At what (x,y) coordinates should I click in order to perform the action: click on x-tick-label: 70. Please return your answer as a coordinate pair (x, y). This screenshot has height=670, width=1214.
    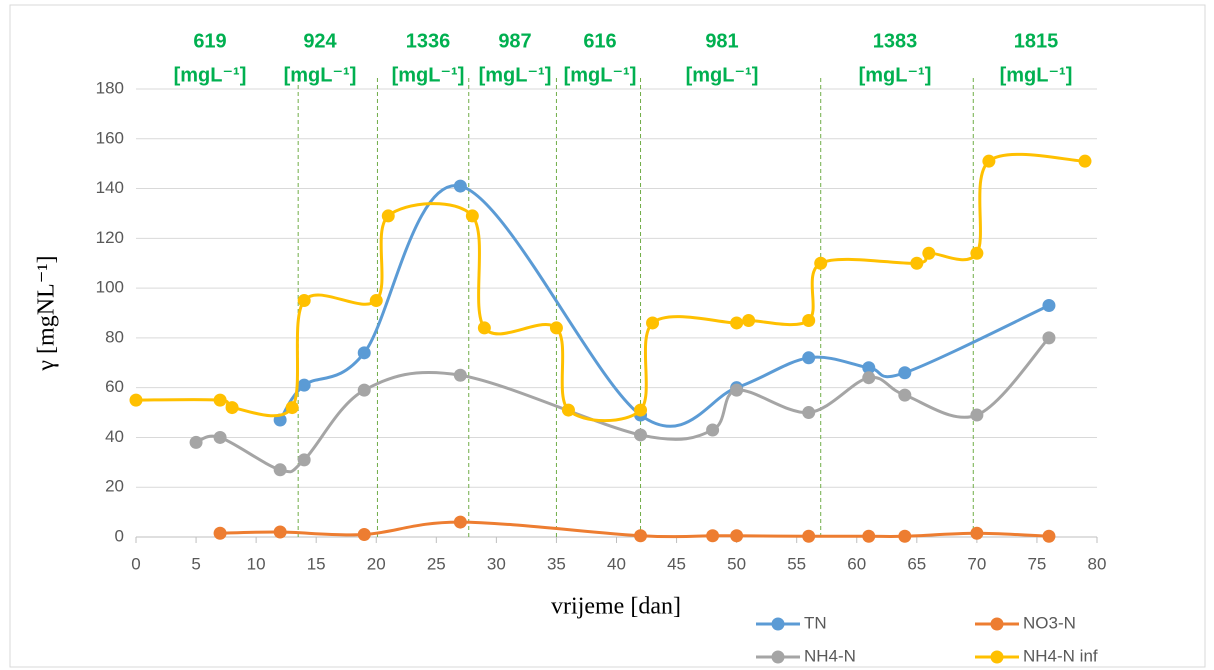
    Looking at the image, I should click on (976, 563).